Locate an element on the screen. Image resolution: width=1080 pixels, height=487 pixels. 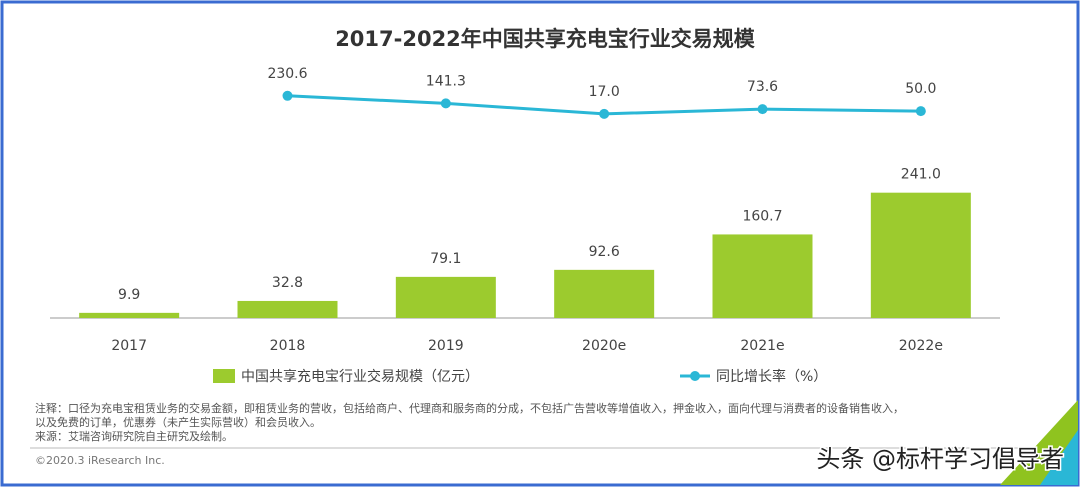
data-label: 32.8 is located at coordinates (287, 283).